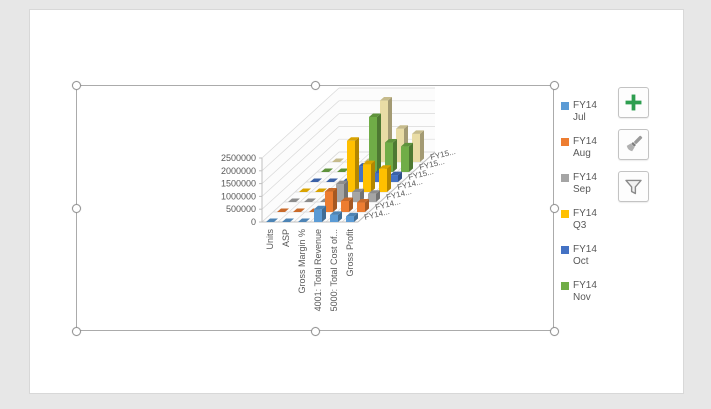 The width and height of the screenshot is (711, 409). I want to click on chart-bars, so click(345, 159).